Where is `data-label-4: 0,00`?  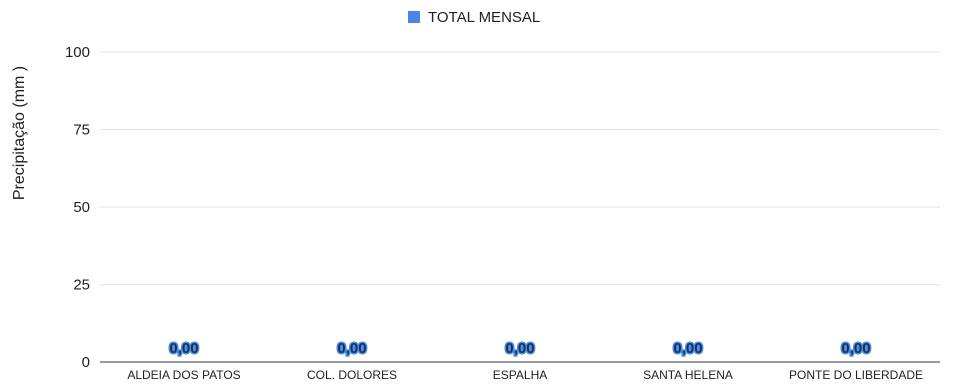 data-label-4: 0,00 is located at coordinates (855, 348).